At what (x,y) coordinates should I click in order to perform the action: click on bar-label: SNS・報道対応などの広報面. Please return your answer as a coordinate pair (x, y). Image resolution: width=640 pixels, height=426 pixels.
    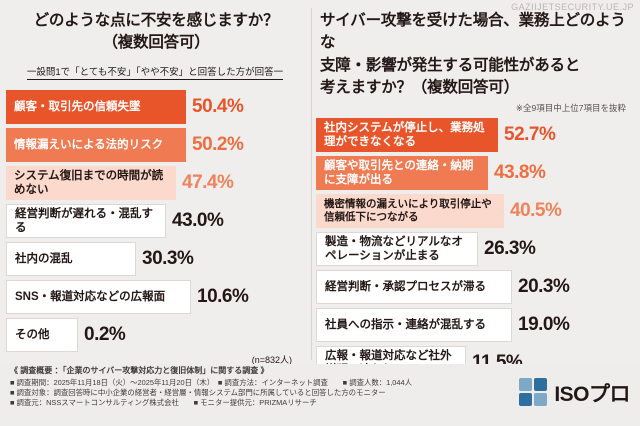
    Looking at the image, I should click on (98, 297).